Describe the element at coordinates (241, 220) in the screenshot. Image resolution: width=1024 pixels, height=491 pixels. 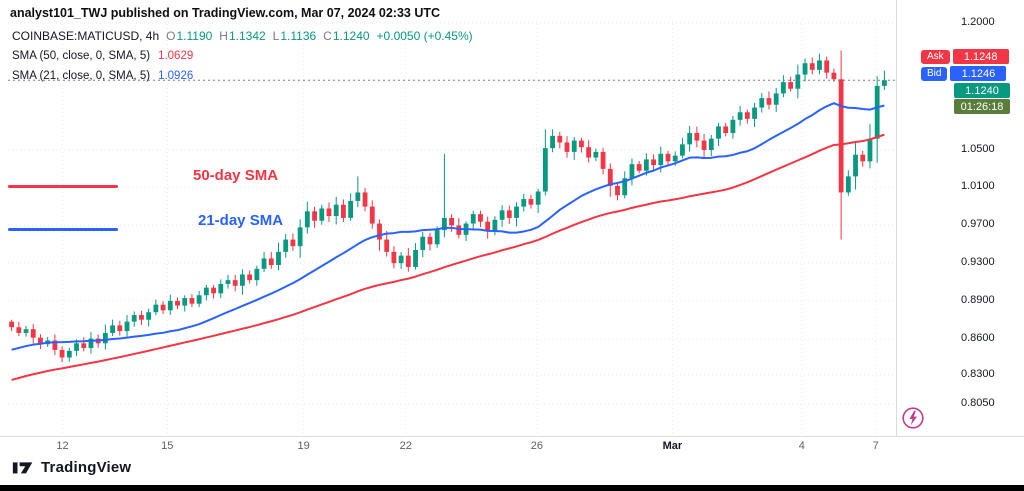
I see `sma21-annotation-label: 21-day SMA` at that location.